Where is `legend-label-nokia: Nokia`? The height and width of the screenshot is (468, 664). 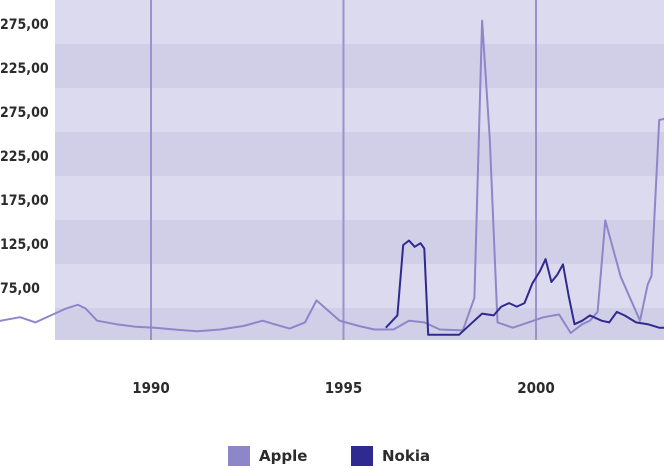 legend-label-nokia: Nokia is located at coordinates (406, 456).